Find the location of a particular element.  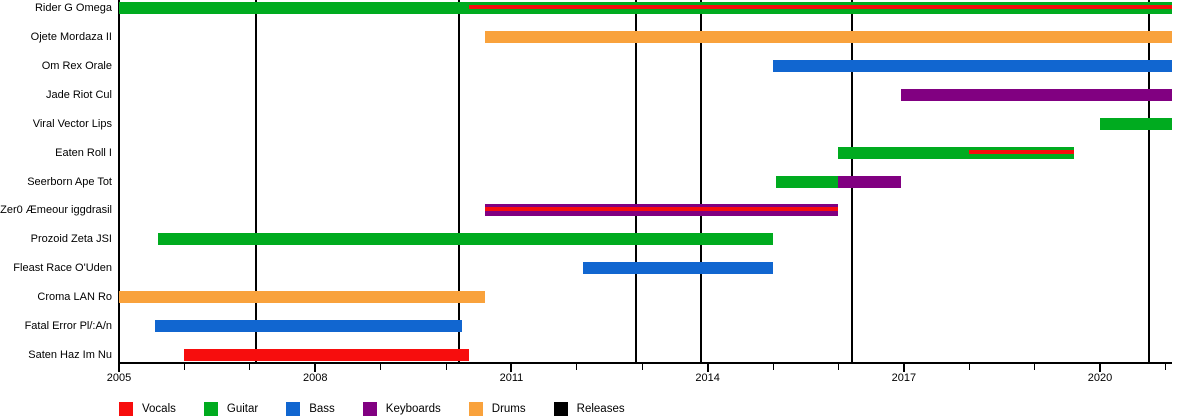

member-label: Fatal Error Pl/:A/n is located at coordinates (68, 326).